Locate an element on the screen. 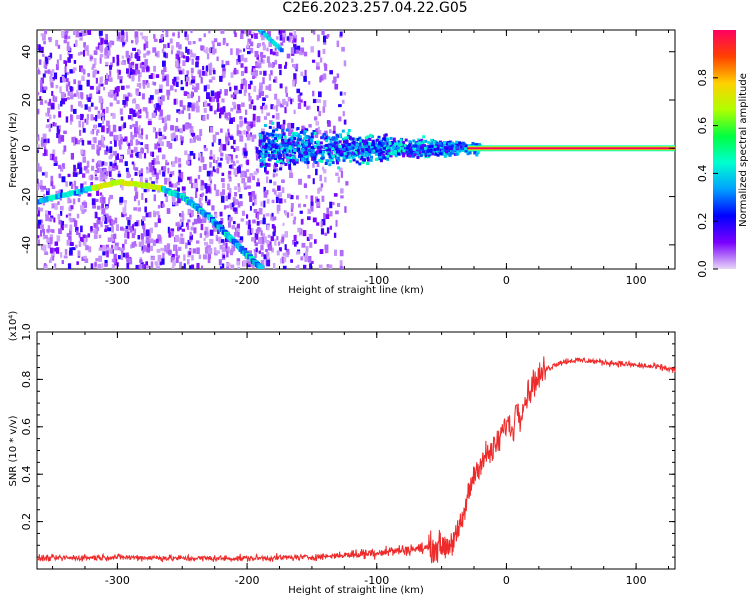  x-tick-label: 0 is located at coordinates (506, 580).